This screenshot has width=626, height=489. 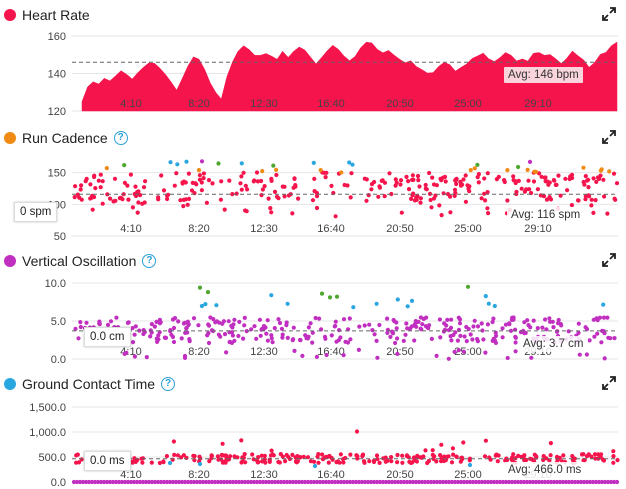 I want to click on ground-contact-time-avg-label: Avg: 466.0 ms, so click(x=545, y=470).